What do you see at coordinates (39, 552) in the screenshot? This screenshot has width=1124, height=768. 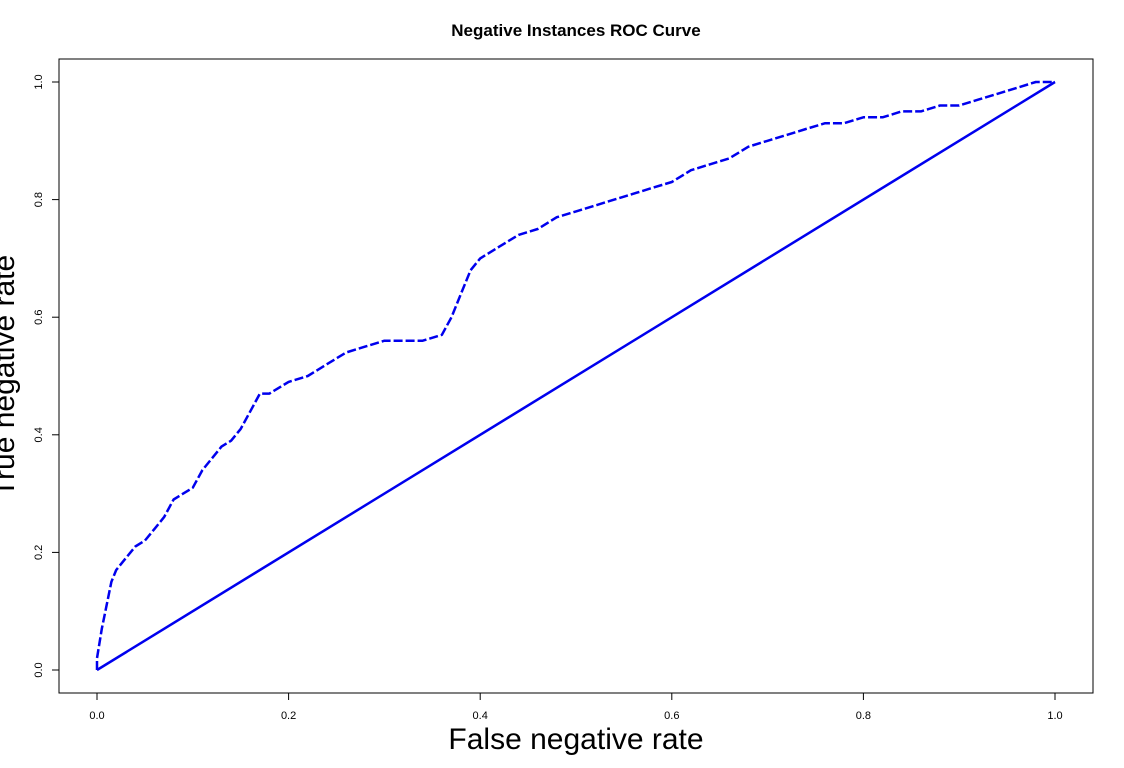 I see `y-tick-label: 0.2` at bounding box center [39, 552].